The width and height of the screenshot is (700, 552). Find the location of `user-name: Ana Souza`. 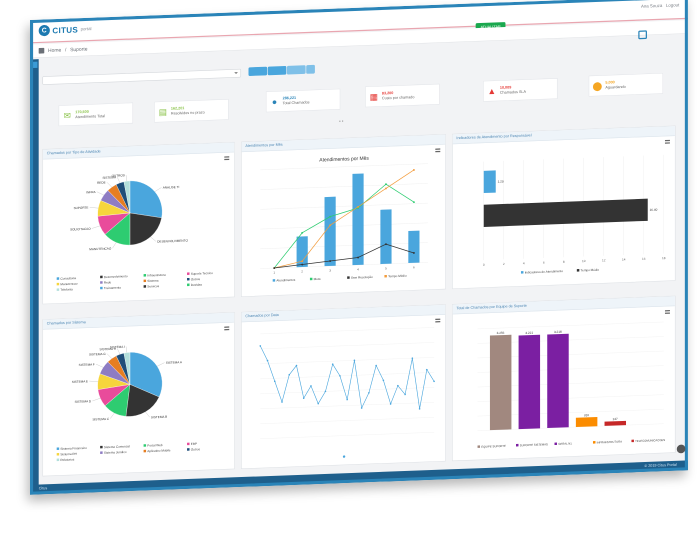

user-name: Ana Souza is located at coordinates (651, 6).